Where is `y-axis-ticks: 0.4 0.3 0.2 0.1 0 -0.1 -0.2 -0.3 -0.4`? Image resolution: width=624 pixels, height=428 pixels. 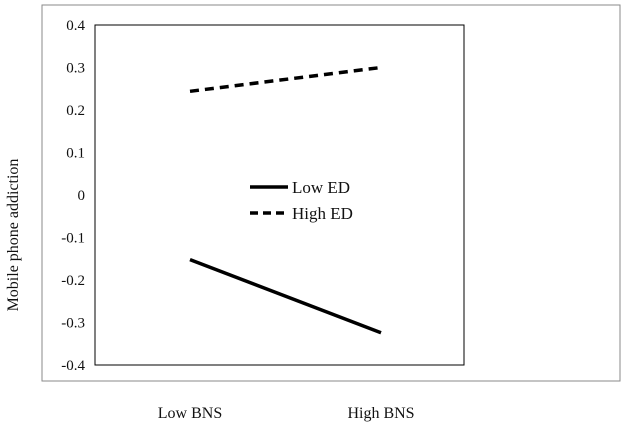
y-axis-ticks: 0.4 0.3 0.2 0.1 0 -0.1 -0.2 -0.3 -0.4 is located at coordinates (73, 196).